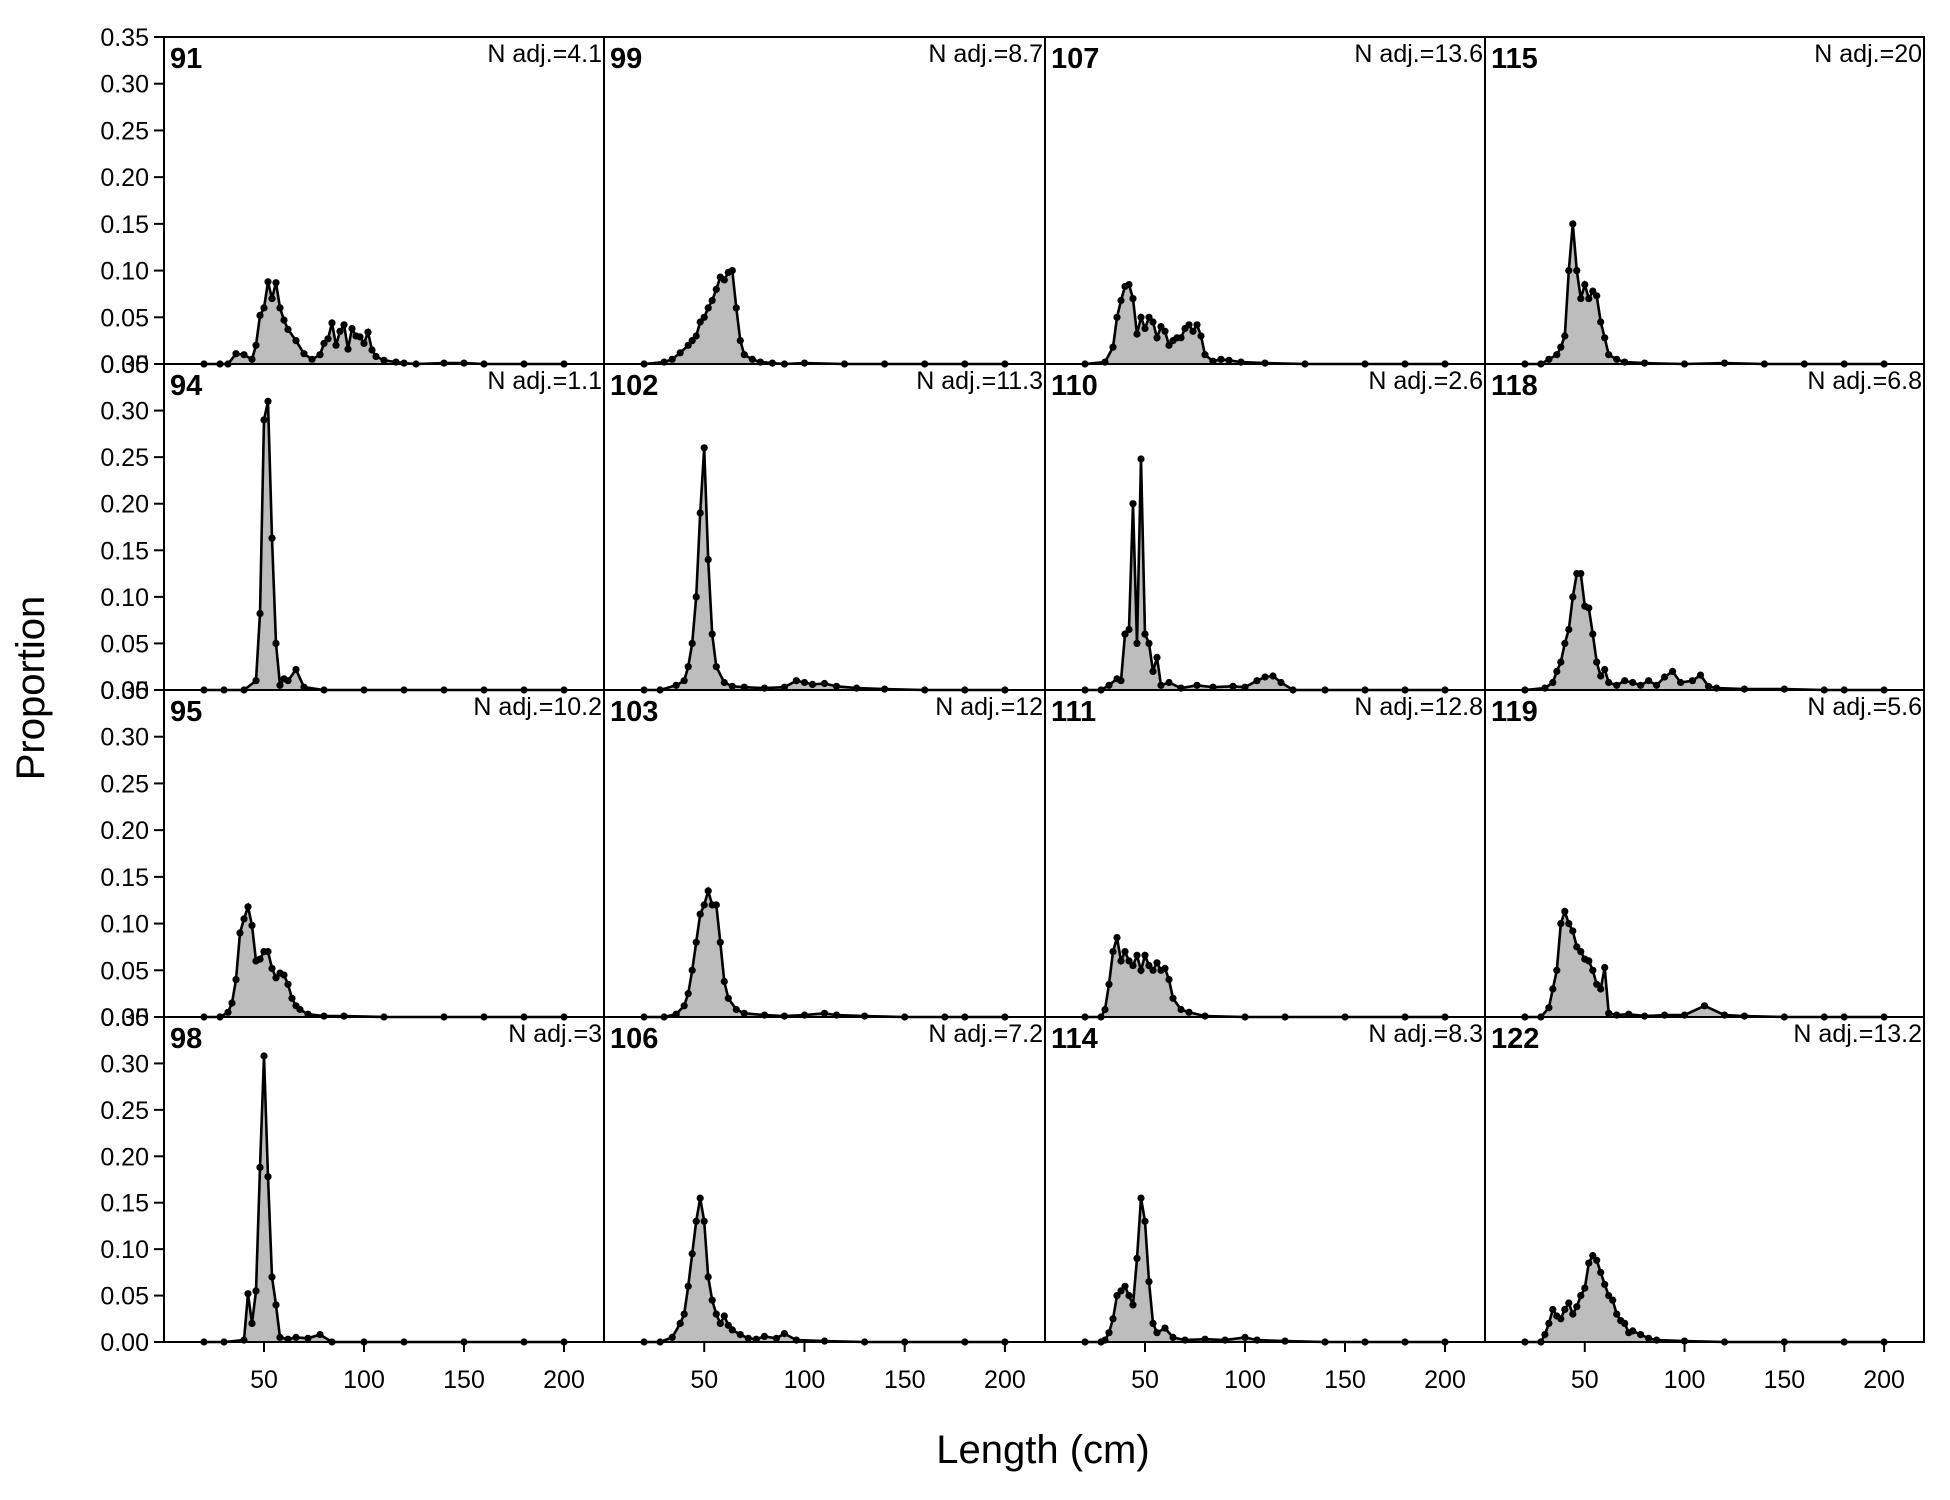 This screenshot has width=1950, height=1500. I want to click on y-axis-label: Proportion, so click(31, 688).